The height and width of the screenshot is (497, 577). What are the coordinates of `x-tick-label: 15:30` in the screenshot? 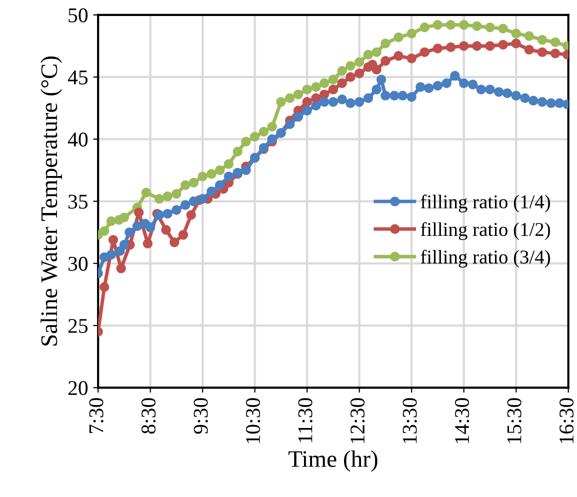 It's located at (514, 421).